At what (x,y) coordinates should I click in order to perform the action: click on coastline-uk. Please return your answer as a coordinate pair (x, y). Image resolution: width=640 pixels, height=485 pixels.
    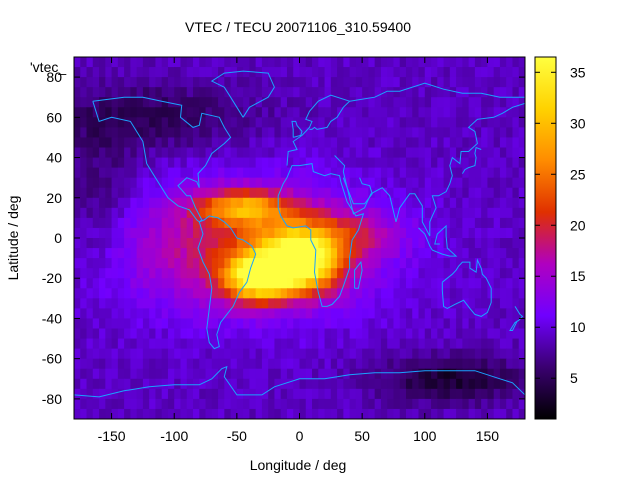
    Looking at the image, I should click on (297, 129).